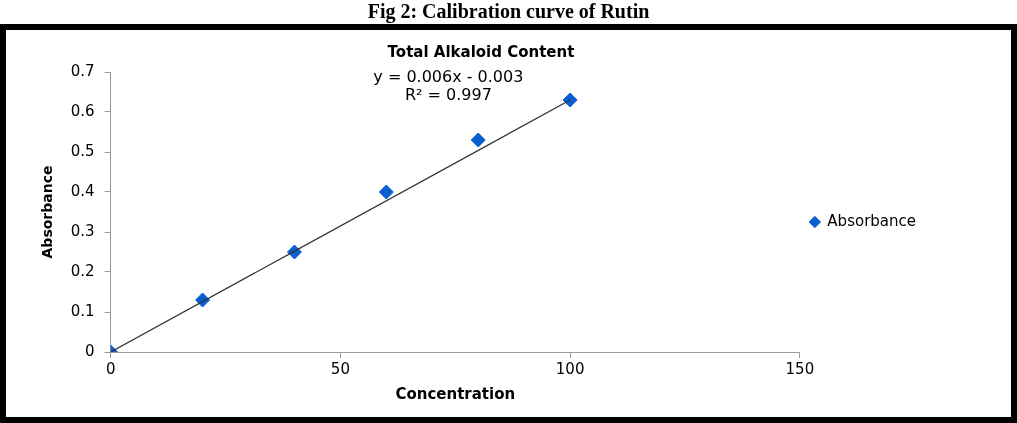 This screenshot has height=423, width=1017. I want to click on x-tick-label: 0, so click(110, 368).